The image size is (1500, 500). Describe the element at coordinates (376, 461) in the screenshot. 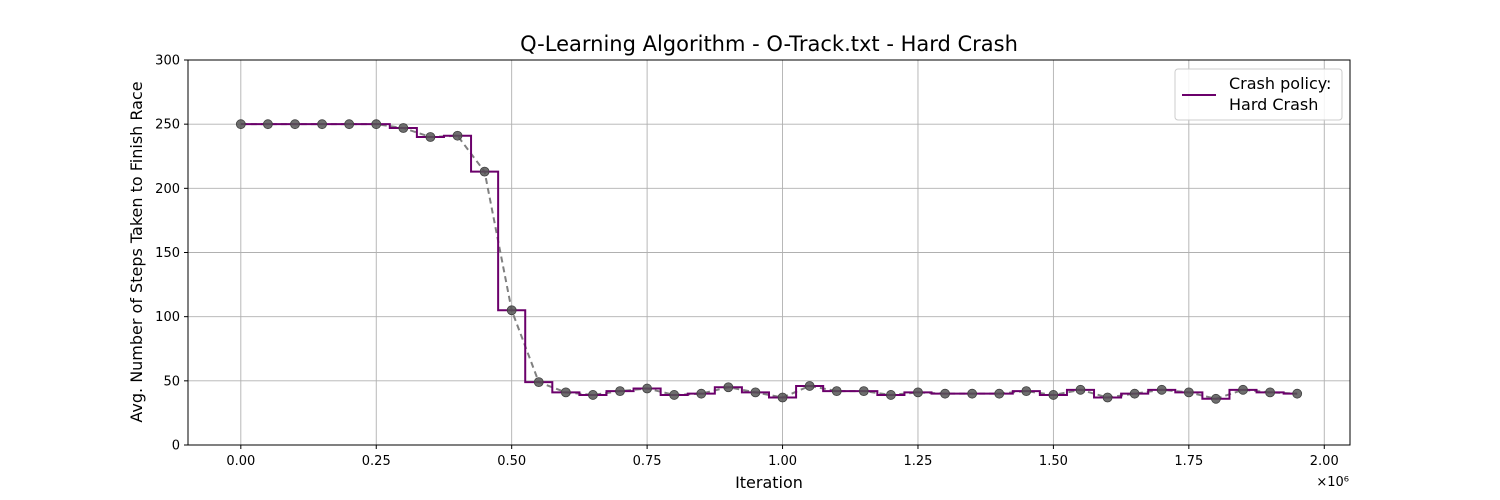

I see `x-tick-label: 0.25` at that location.